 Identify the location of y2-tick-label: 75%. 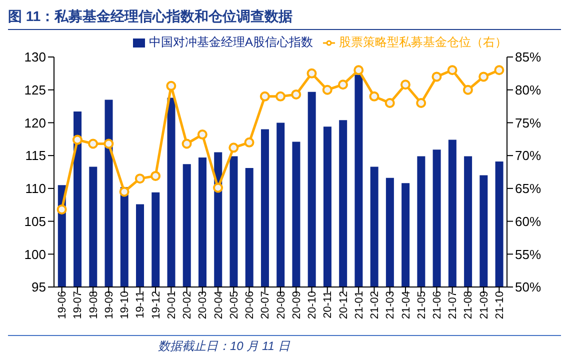
(528, 122).